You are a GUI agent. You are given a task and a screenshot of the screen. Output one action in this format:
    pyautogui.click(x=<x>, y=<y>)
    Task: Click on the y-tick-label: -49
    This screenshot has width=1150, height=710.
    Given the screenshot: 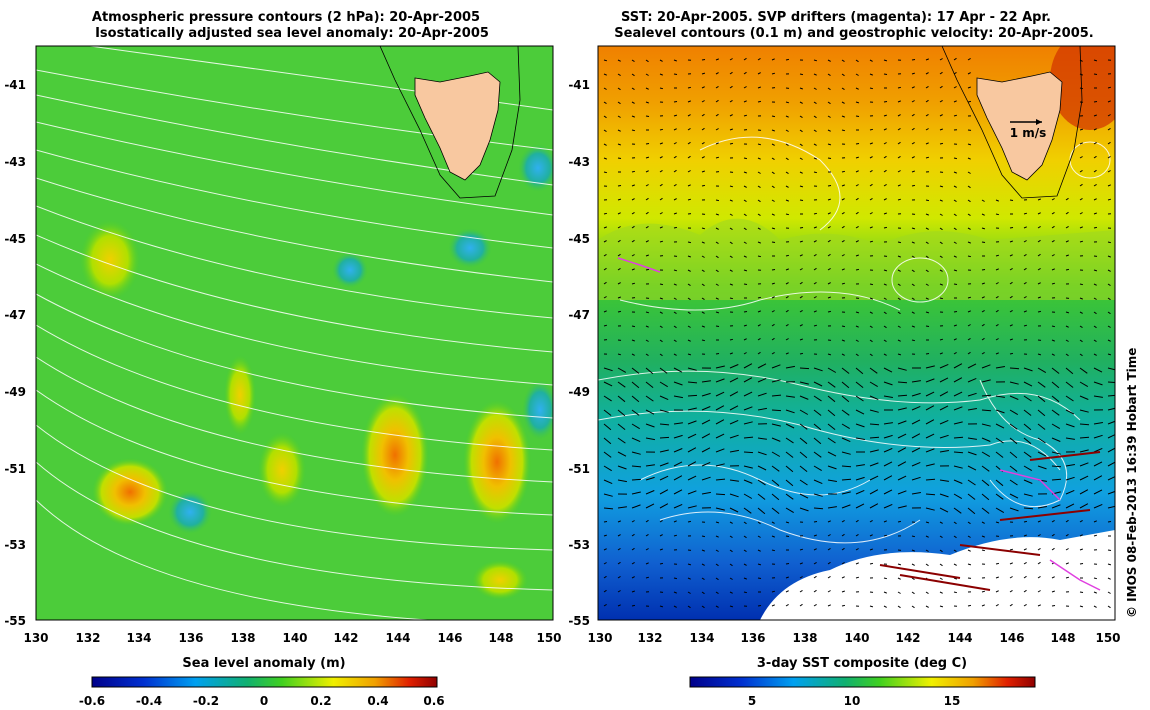 What is the action you would take?
    pyautogui.click(x=15, y=392)
    